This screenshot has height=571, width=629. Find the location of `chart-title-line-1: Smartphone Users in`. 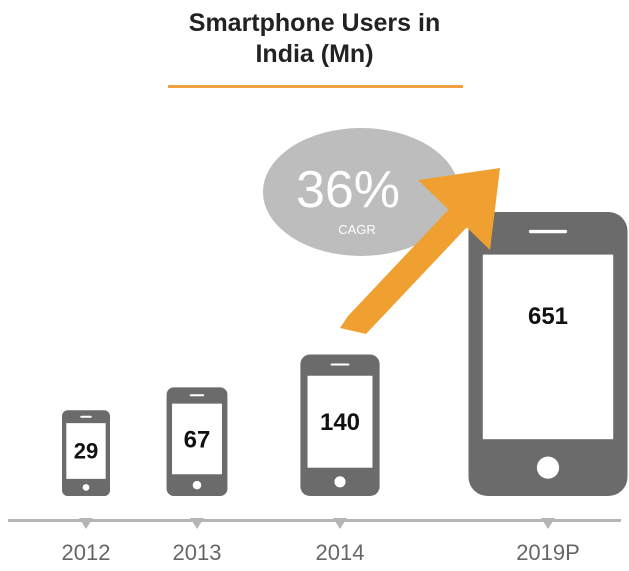

chart-title-line-1: Smartphone Users in is located at coordinates (314, 23).